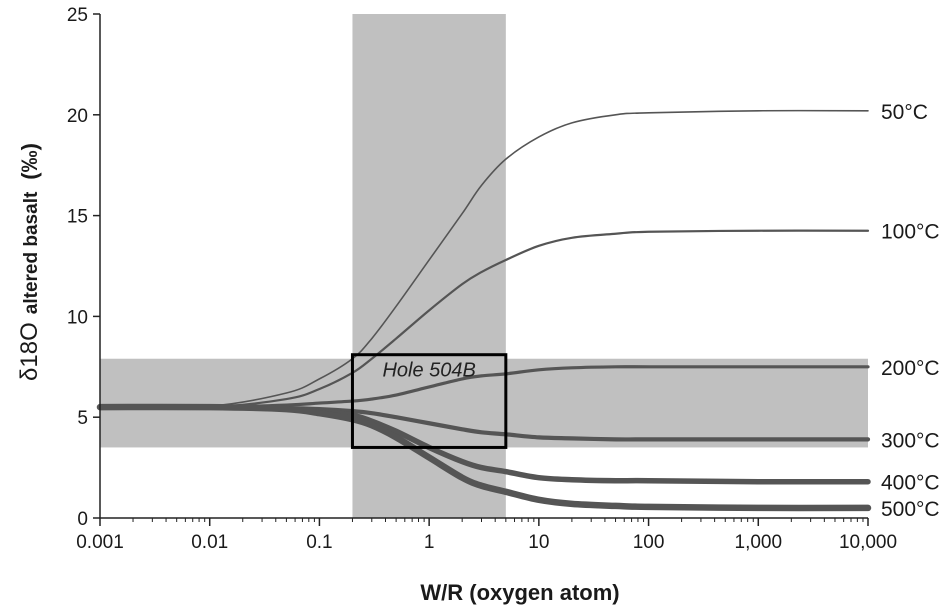 This screenshot has height=614, width=951. I want to click on x-tick-label: 0.1, so click(319, 542).